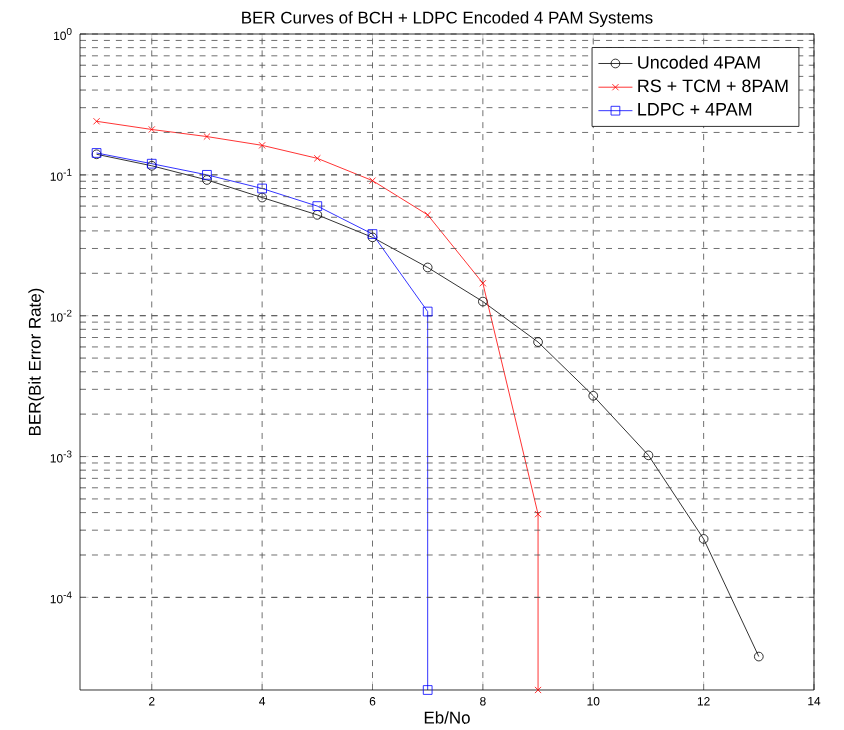 Image resolution: width=844 pixels, height=730 pixels. I want to click on y-axis-title: BER(Bit Error Rate), so click(36, 361).